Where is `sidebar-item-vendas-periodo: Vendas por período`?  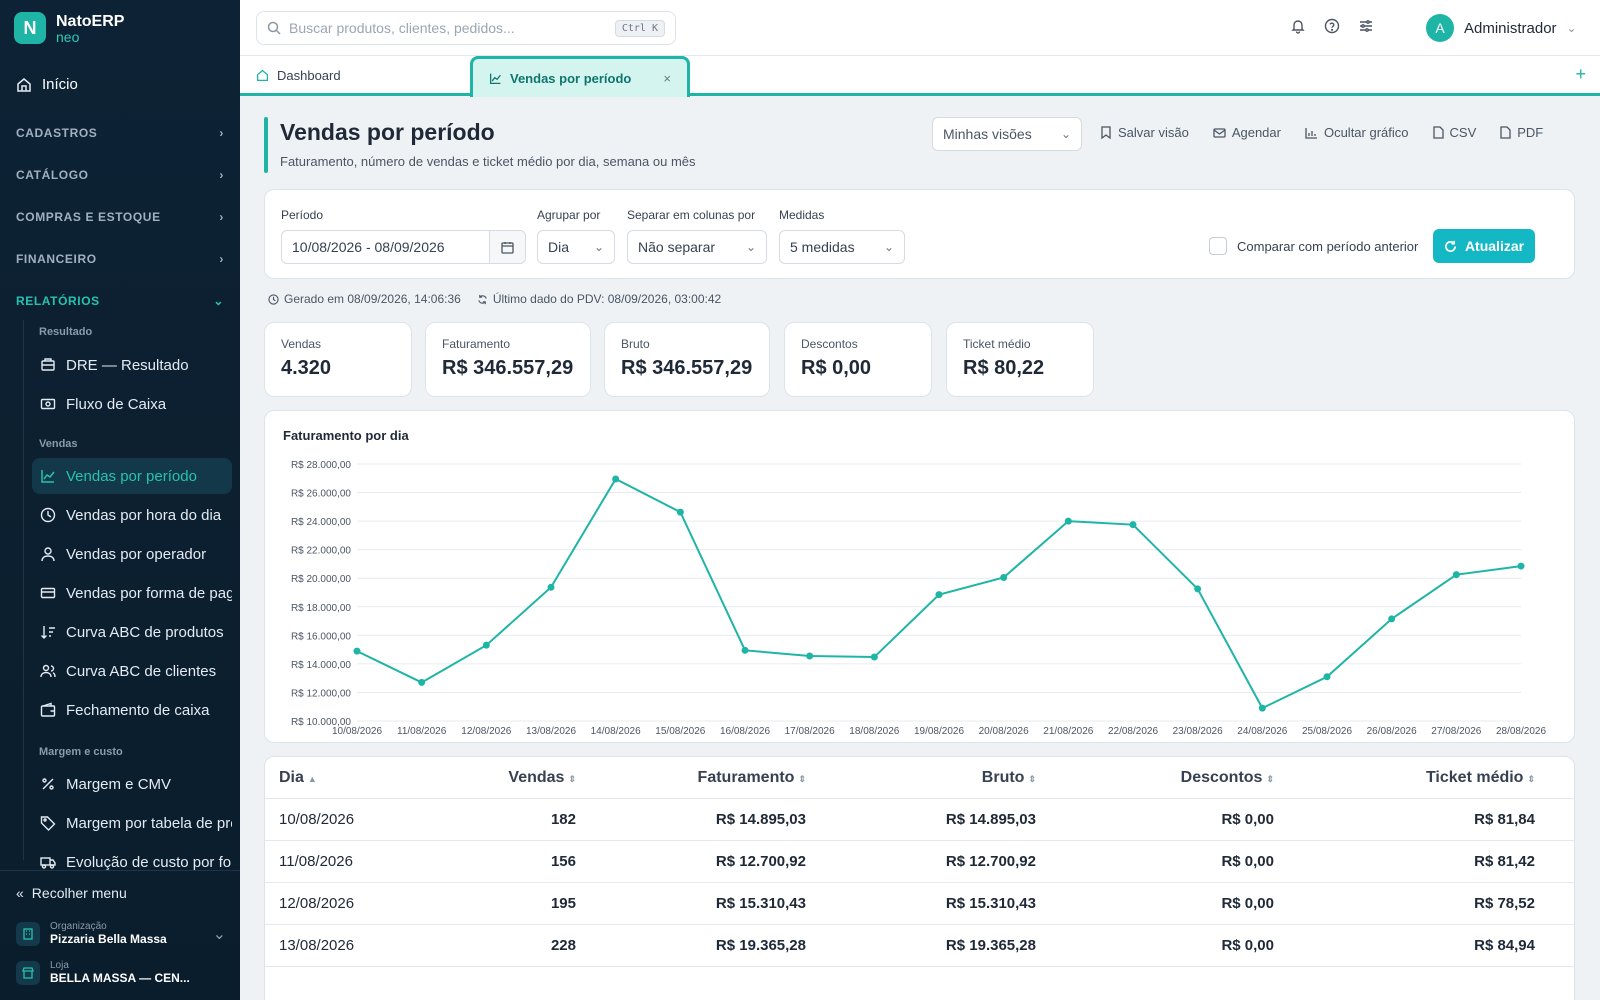 sidebar-item-vendas-periodo: Vendas por período is located at coordinates (132, 476).